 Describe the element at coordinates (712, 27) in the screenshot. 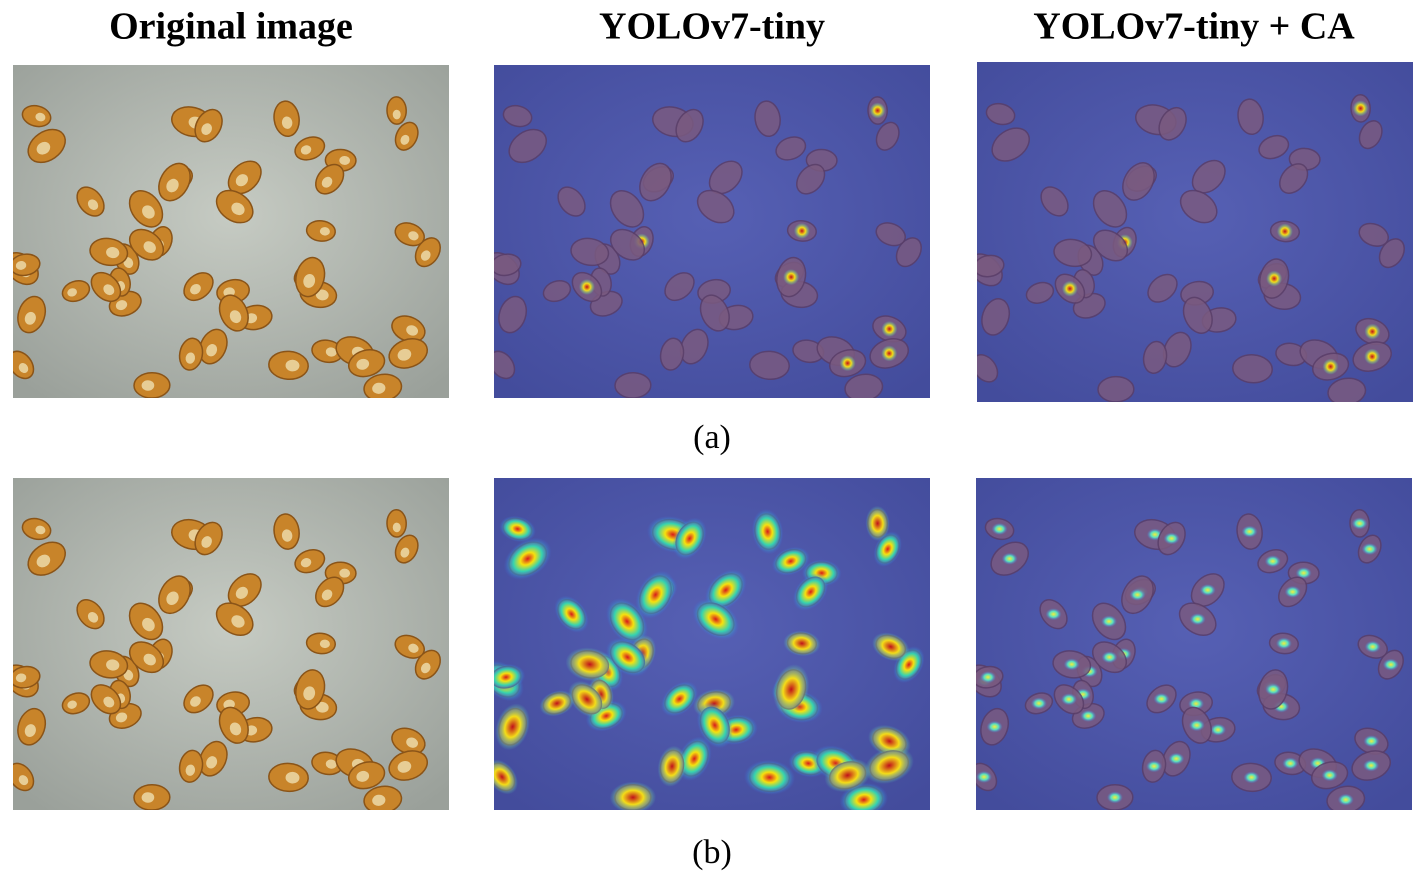

I see `column-title: YOLOv7-tiny` at that location.